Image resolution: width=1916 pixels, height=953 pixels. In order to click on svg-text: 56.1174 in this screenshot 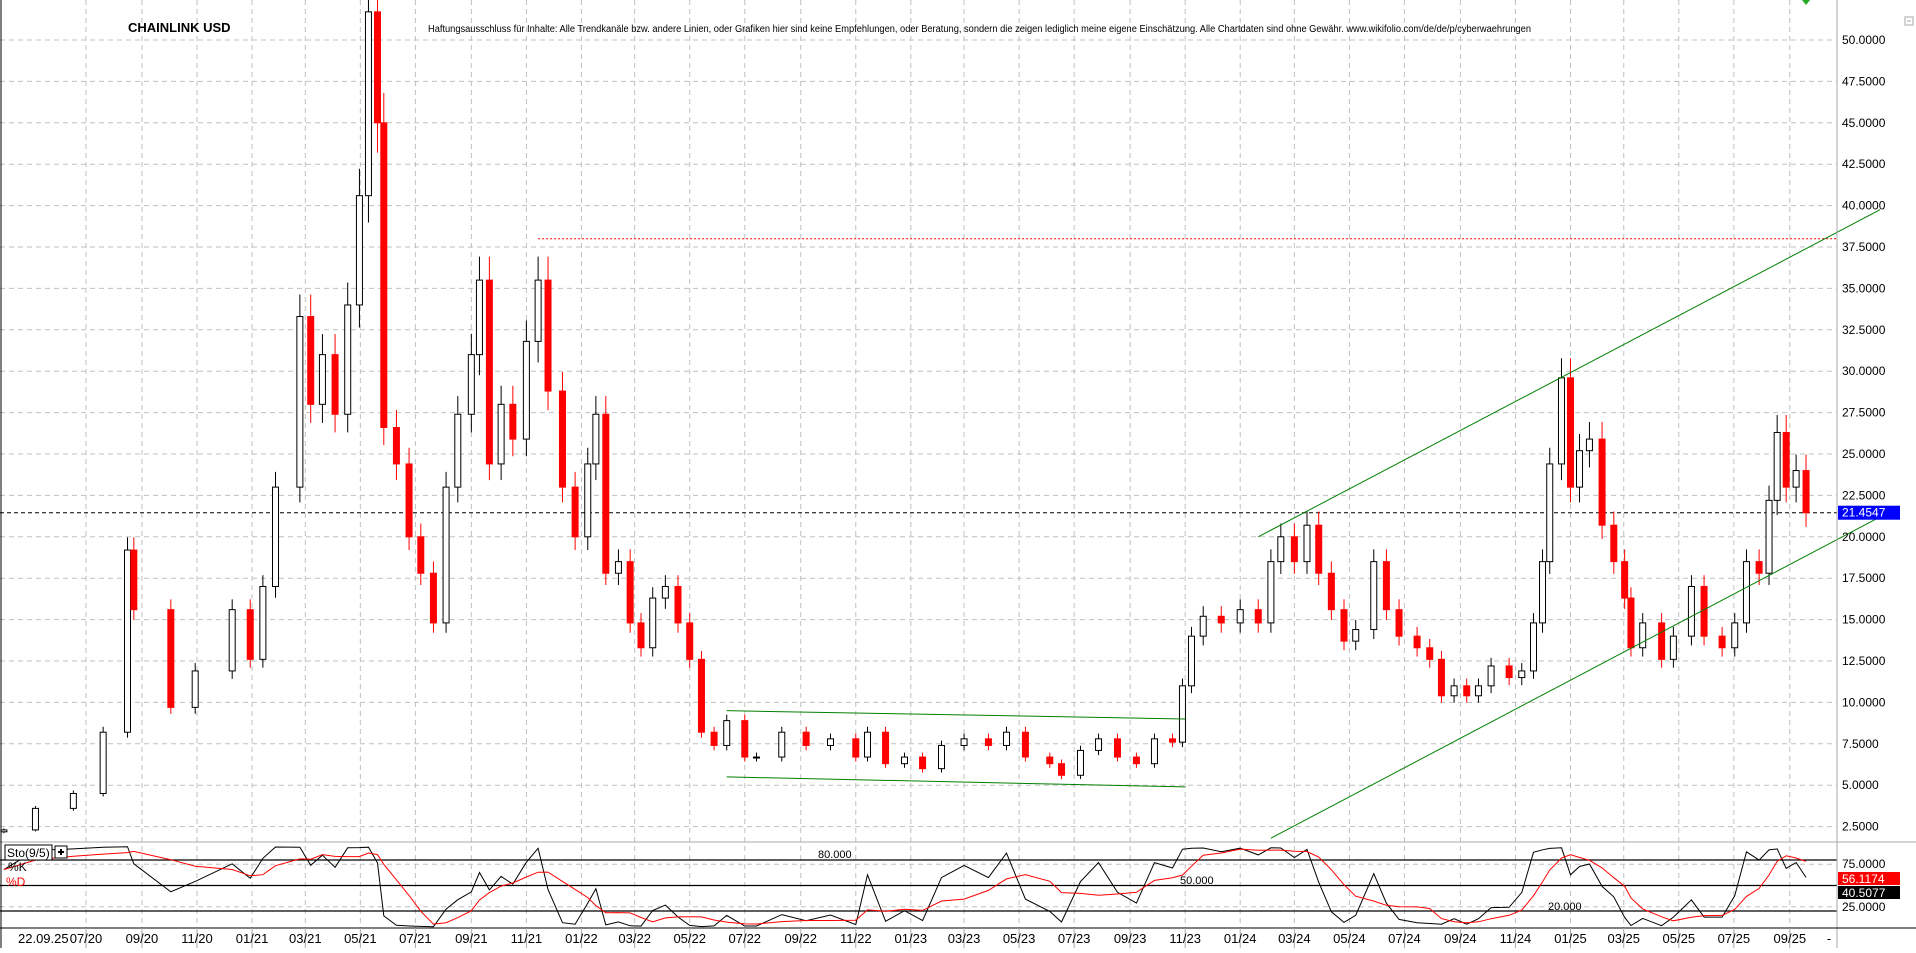, I will do `click(1863, 879)`.